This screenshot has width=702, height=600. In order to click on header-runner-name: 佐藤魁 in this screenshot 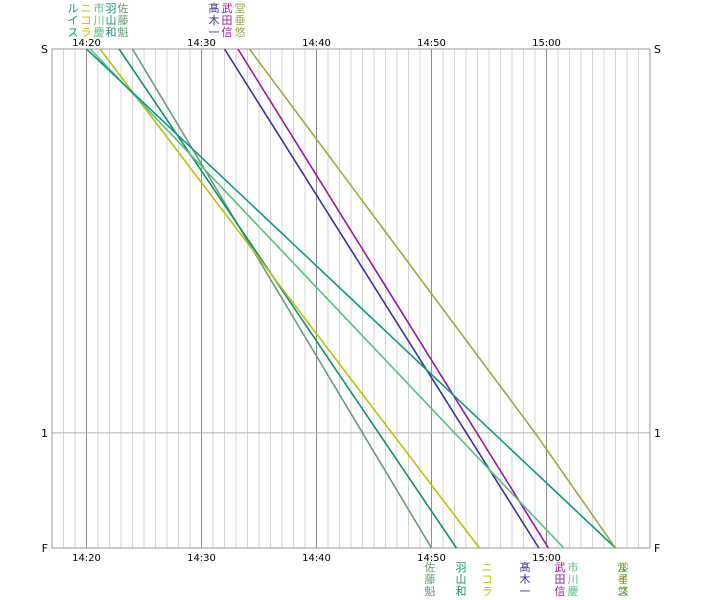, I will do `click(123, 20)`.